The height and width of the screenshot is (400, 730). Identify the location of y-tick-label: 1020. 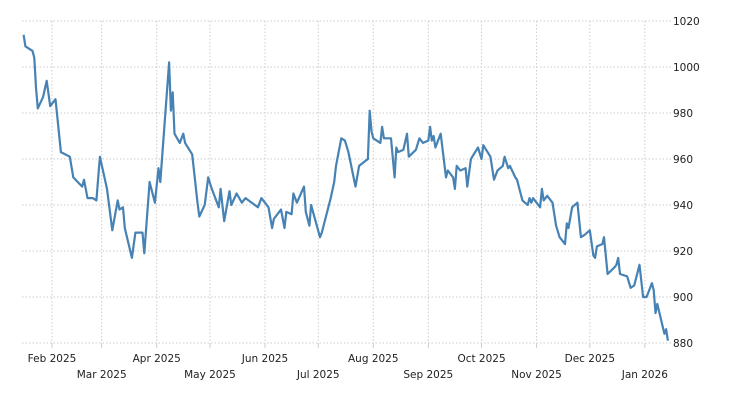
(686, 22).